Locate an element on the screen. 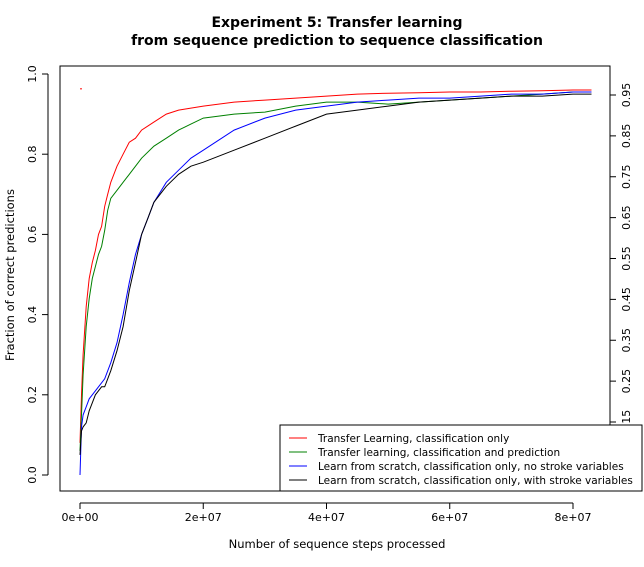 The height and width of the screenshot is (567, 644). y-tick-label: 0.8 is located at coordinates (32, 154).